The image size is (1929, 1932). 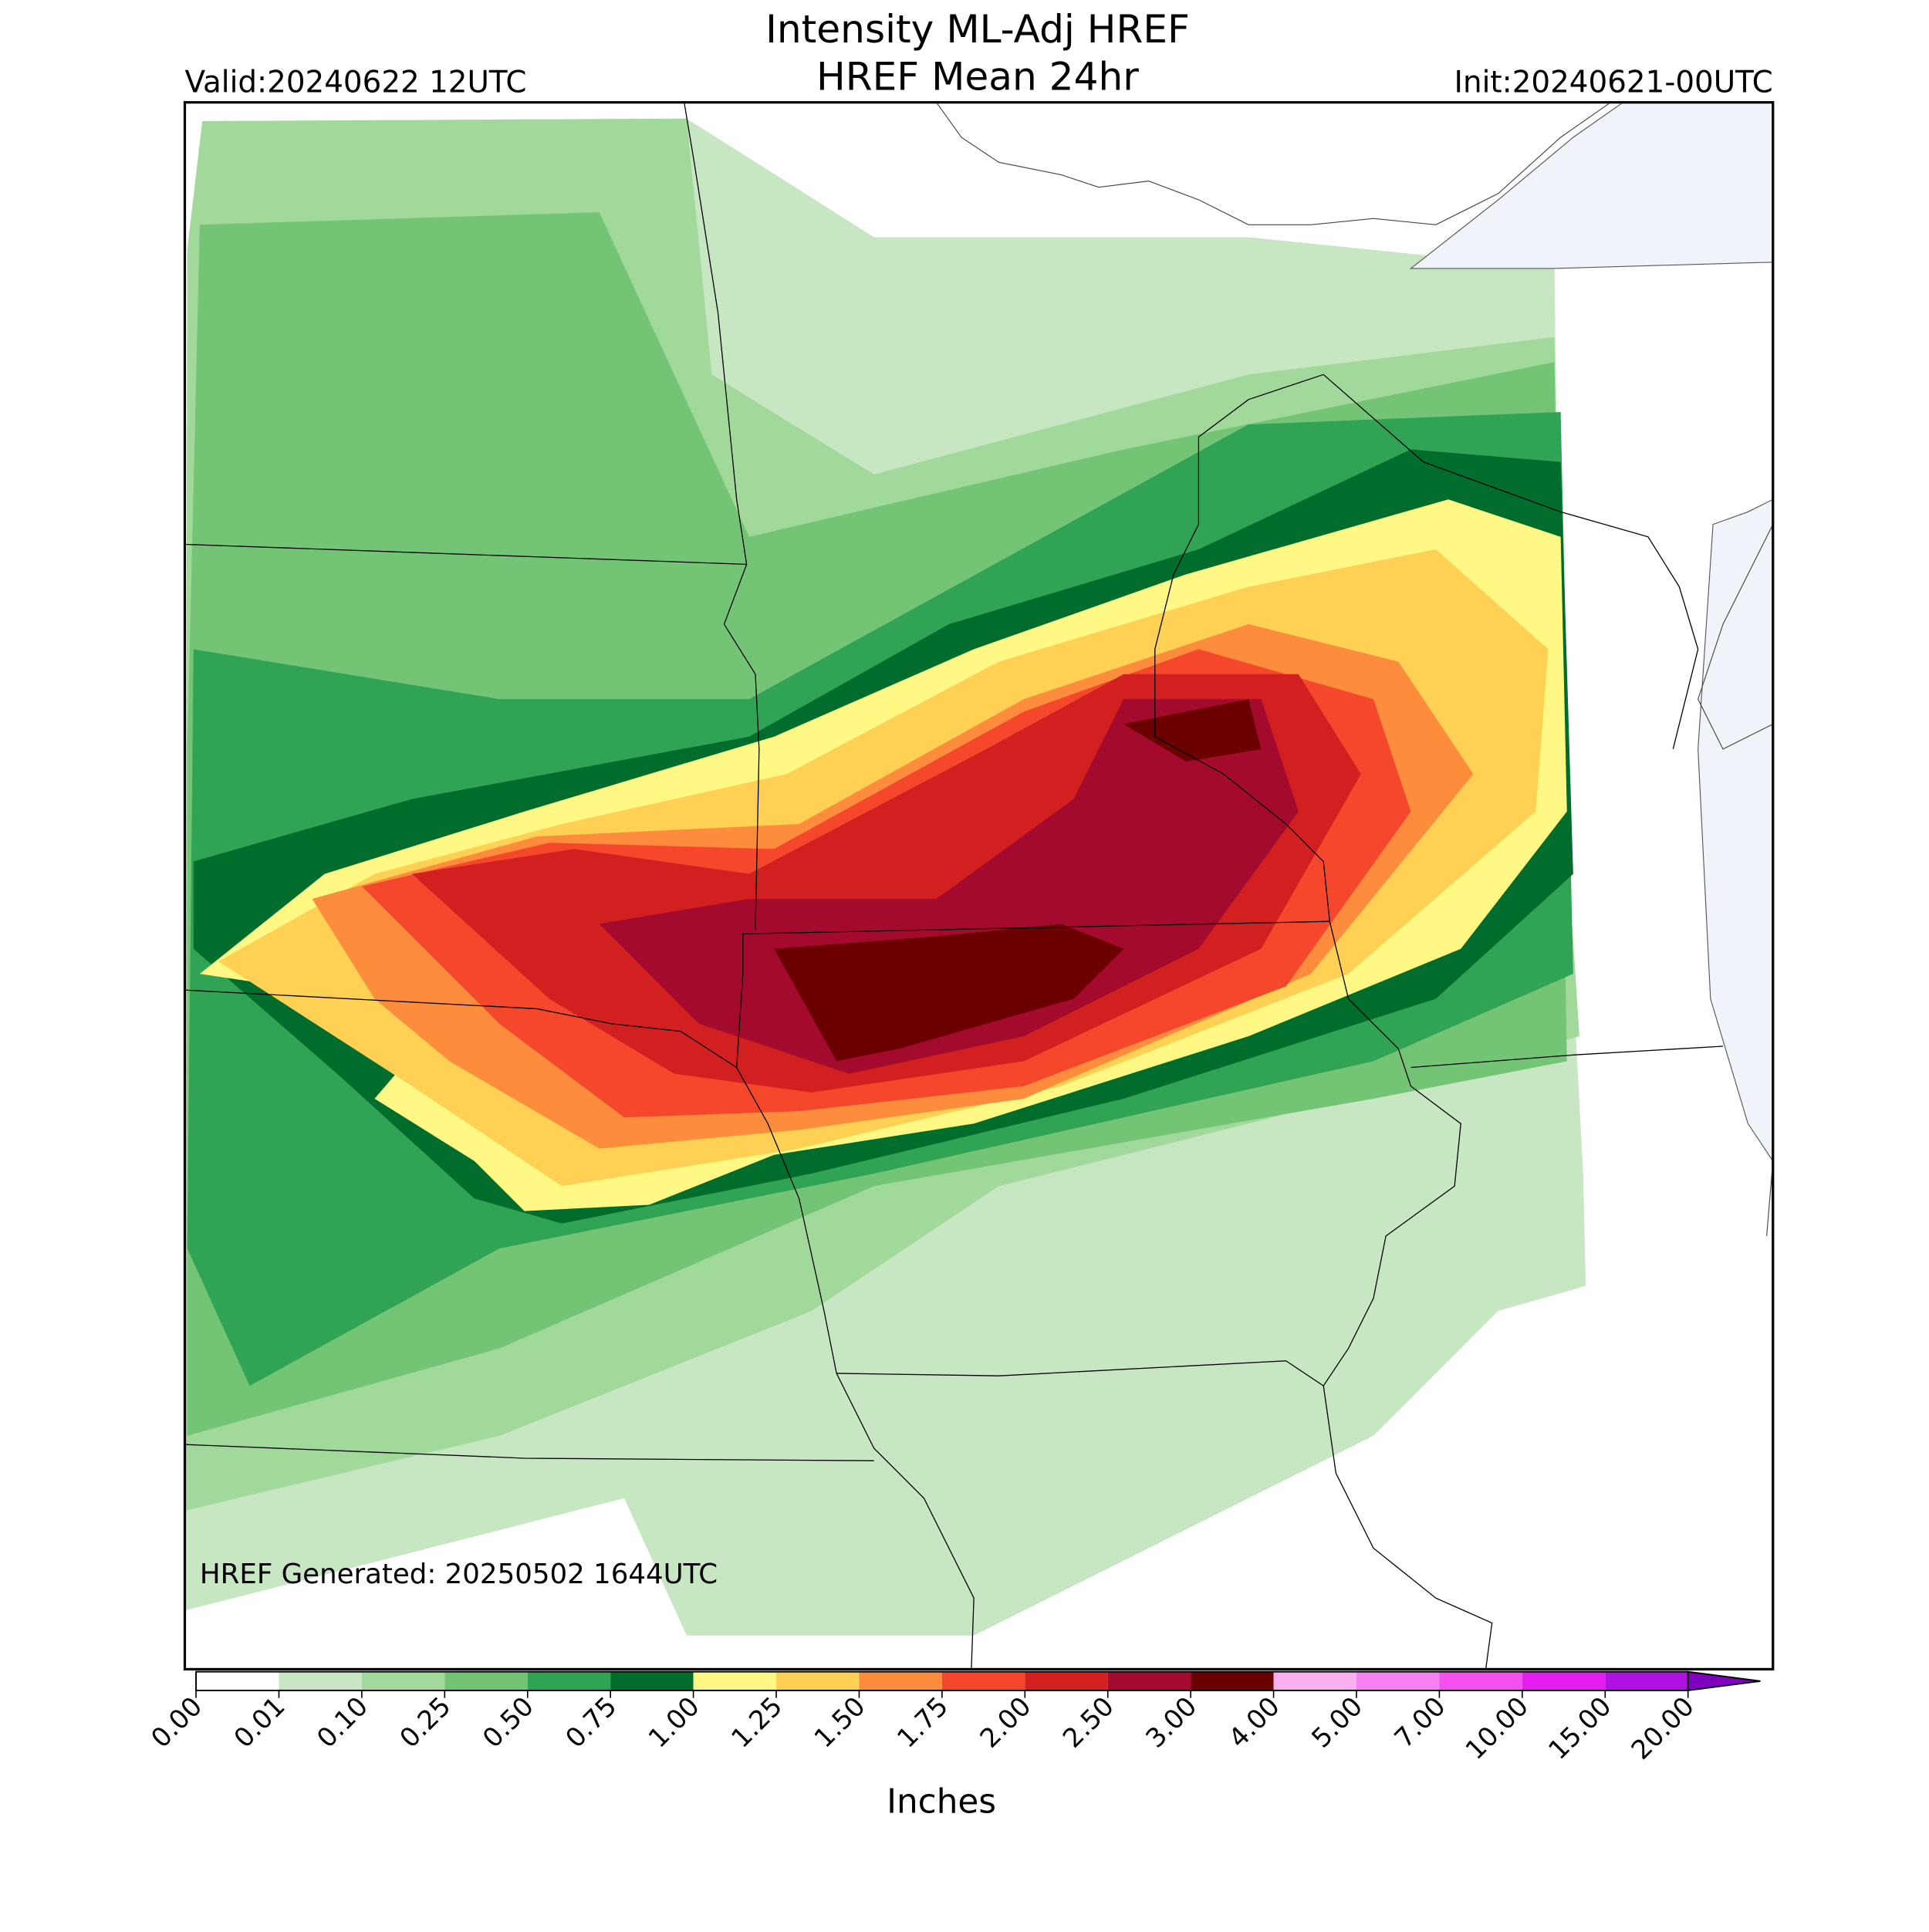 What do you see at coordinates (342, 1723) in the screenshot?
I see `colorbar-tick-label: 0.10` at bounding box center [342, 1723].